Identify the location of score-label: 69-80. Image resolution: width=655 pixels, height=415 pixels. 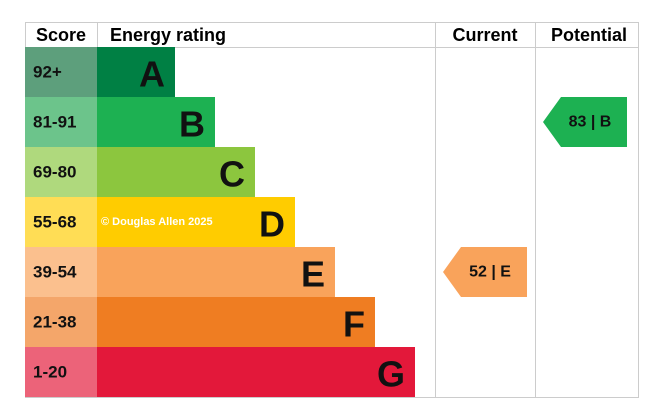
(54, 172).